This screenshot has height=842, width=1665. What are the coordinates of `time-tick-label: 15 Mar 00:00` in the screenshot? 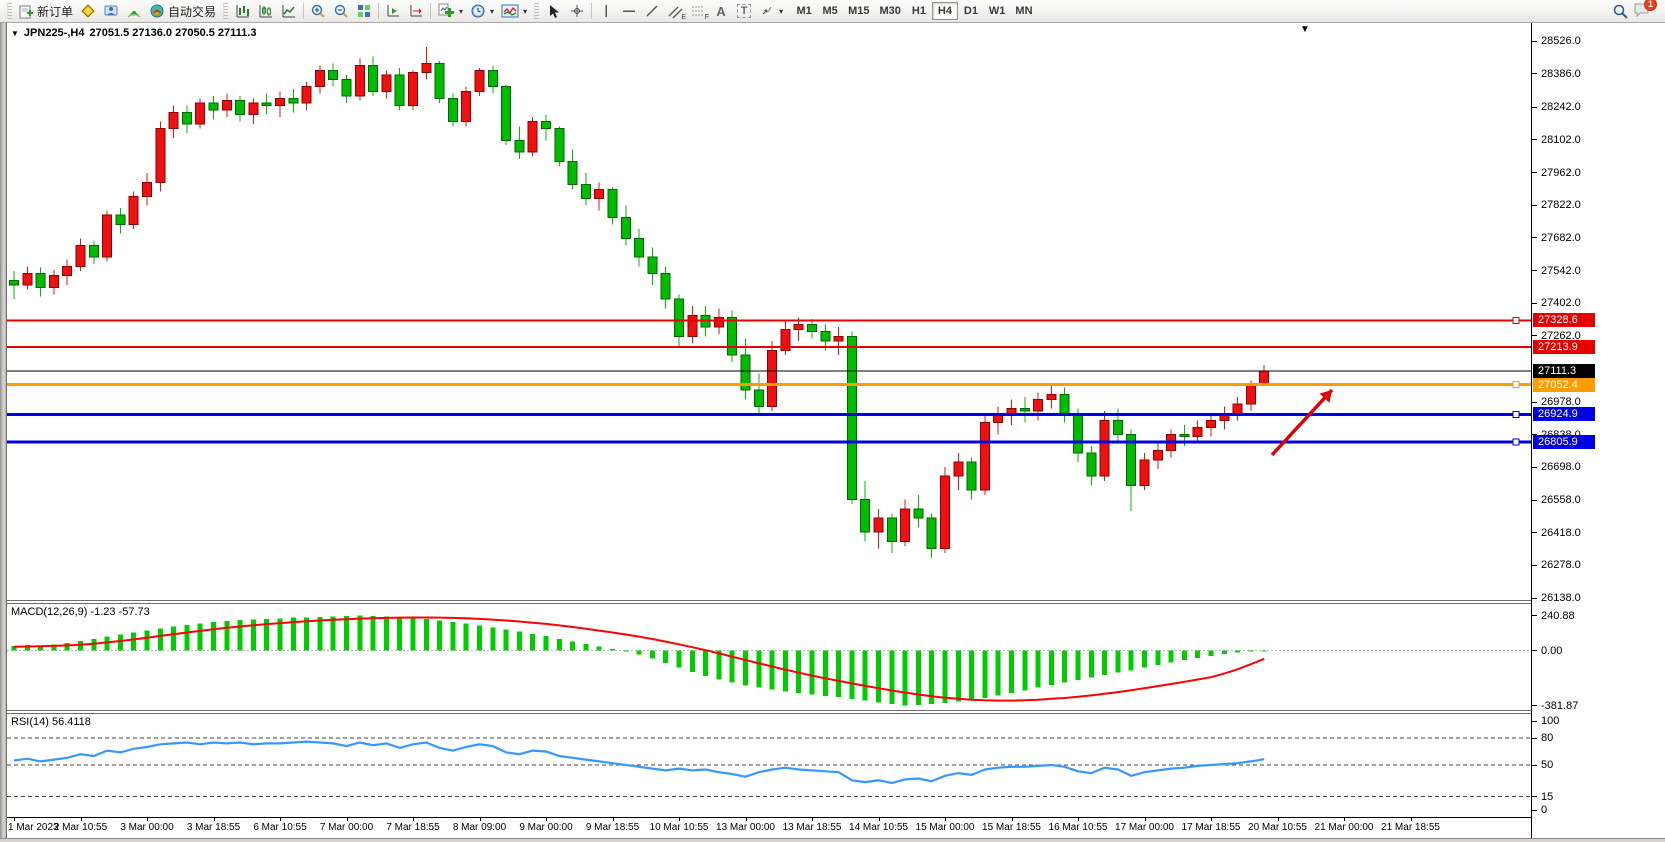 It's located at (945, 827).